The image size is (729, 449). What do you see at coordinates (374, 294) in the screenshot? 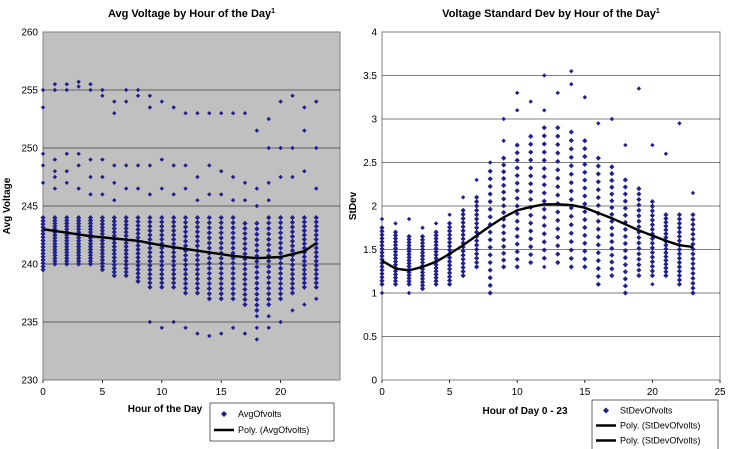
I see `y-tick-label: 1` at bounding box center [374, 294].